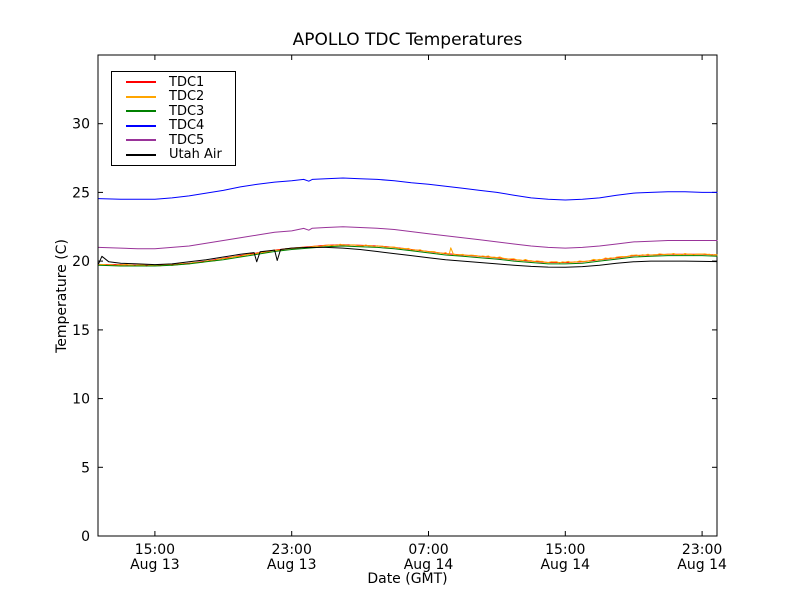 This screenshot has width=800, height=600. I want to click on series-line-utah-air, so click(408, 257).